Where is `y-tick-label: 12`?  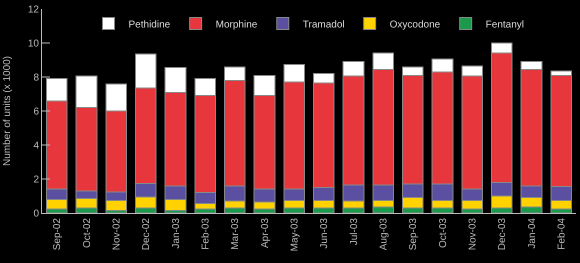
y-tick-label: 12 is located at coordinates (34, 10).